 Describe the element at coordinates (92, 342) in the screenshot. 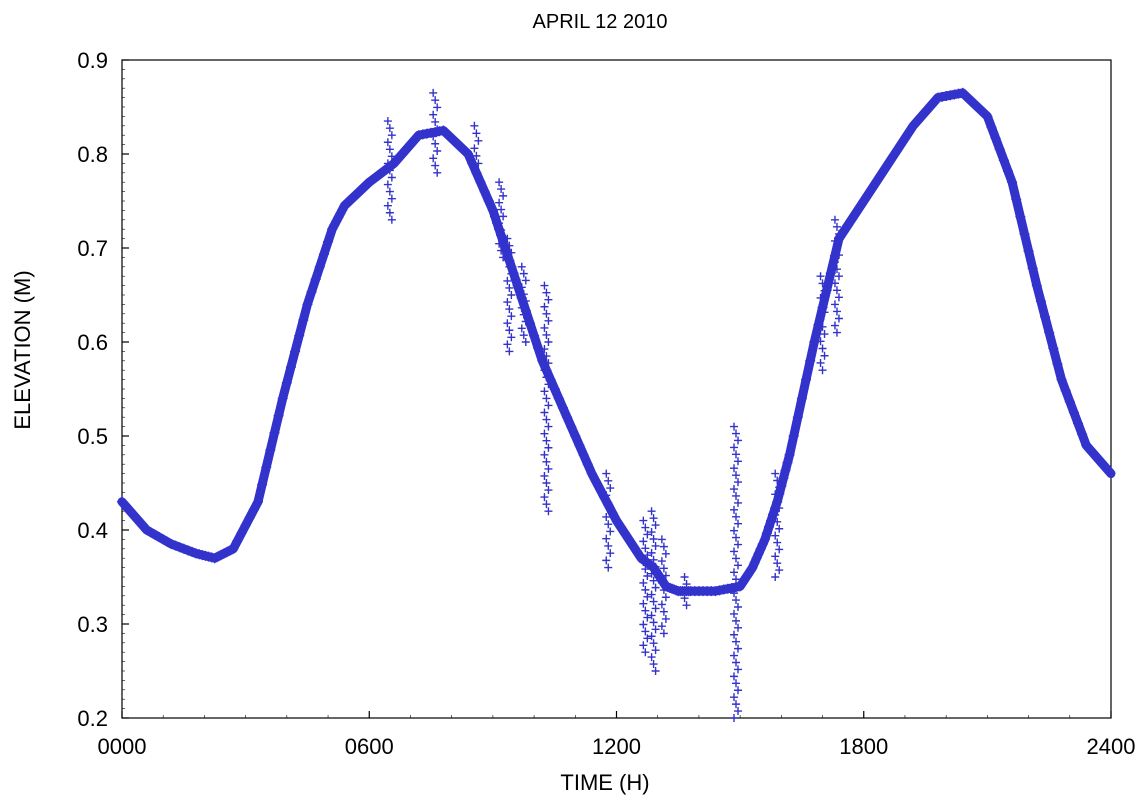

I see `y-tick-label: 0.6` at that location.